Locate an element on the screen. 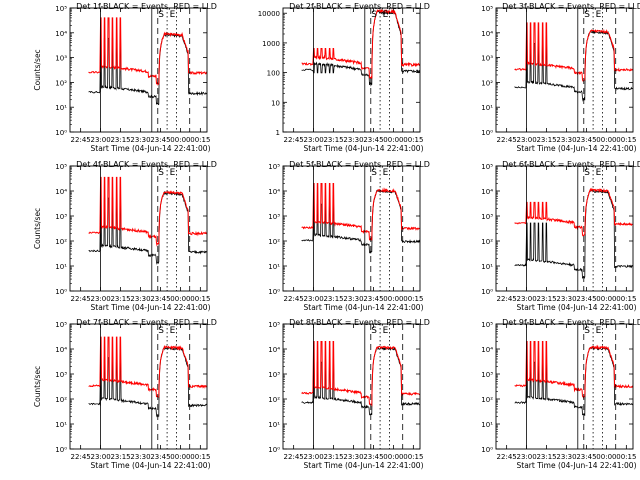 The width and height of the screenshot is (640, 480). panel-title: Det 3f-BLACK = Events, RED = LLD is located at coordinates (571, 6).